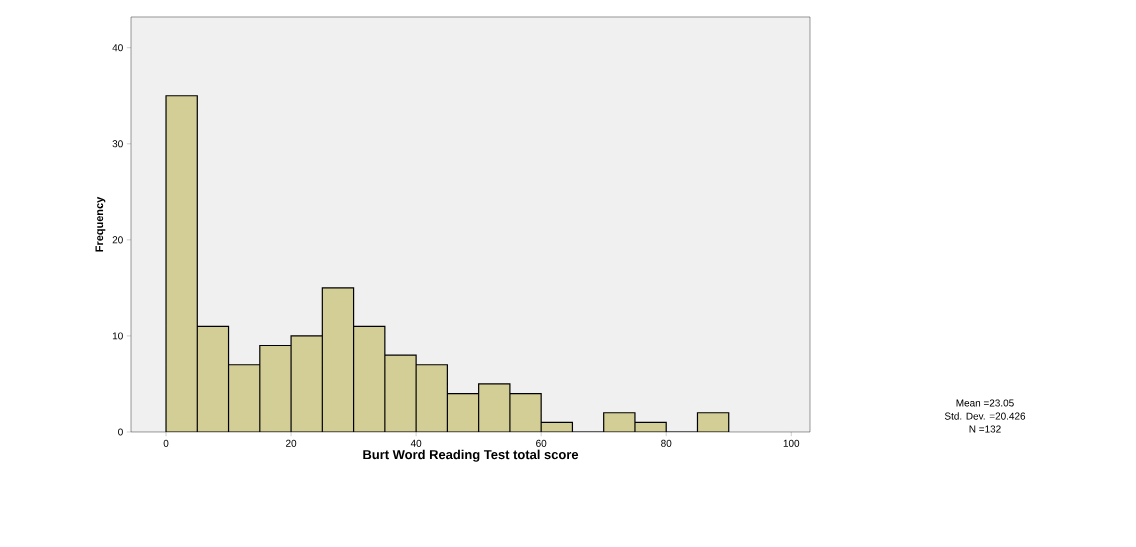  I want to click on y-tick-label: 10, so click(117, 336).